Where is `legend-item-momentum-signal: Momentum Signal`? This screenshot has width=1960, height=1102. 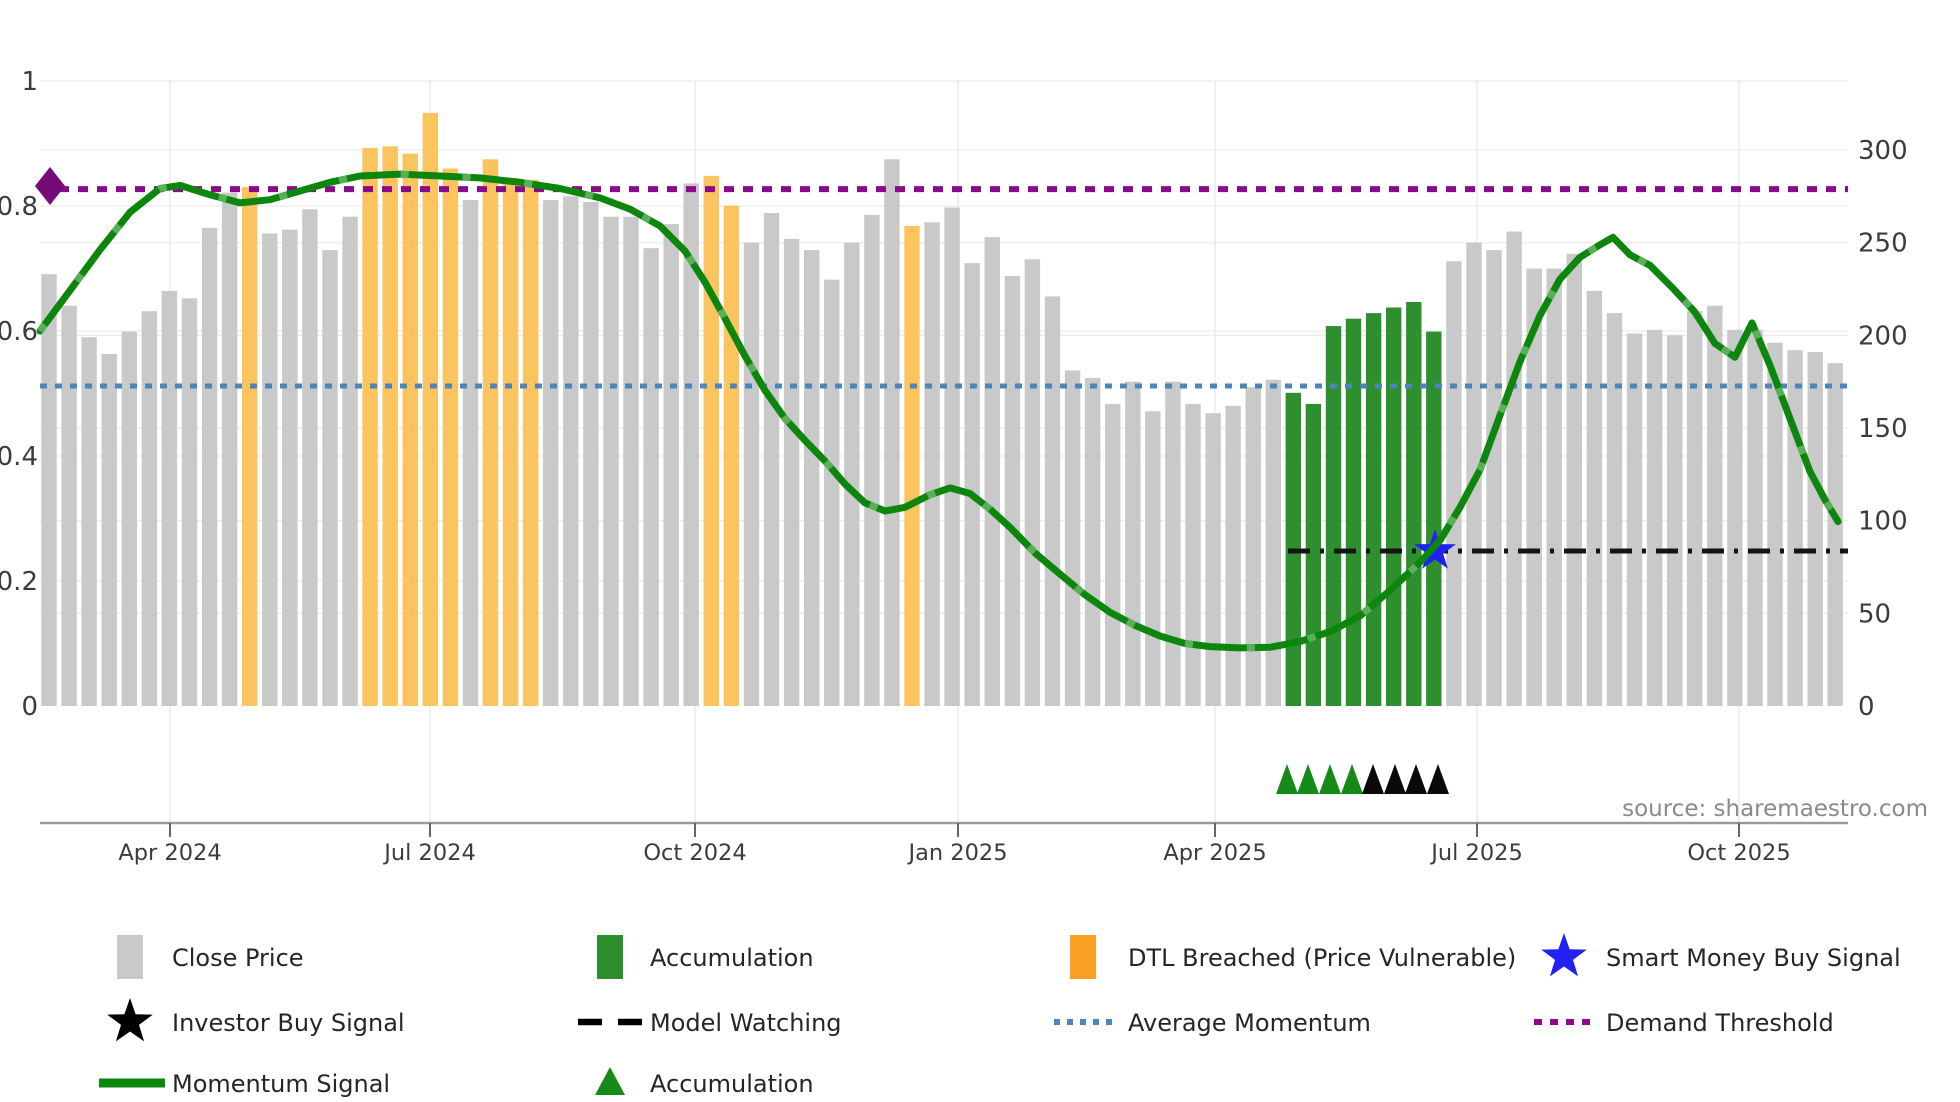 legend-item-momentum-signal: Momentum Signal is located at coordinates (244, 1084).